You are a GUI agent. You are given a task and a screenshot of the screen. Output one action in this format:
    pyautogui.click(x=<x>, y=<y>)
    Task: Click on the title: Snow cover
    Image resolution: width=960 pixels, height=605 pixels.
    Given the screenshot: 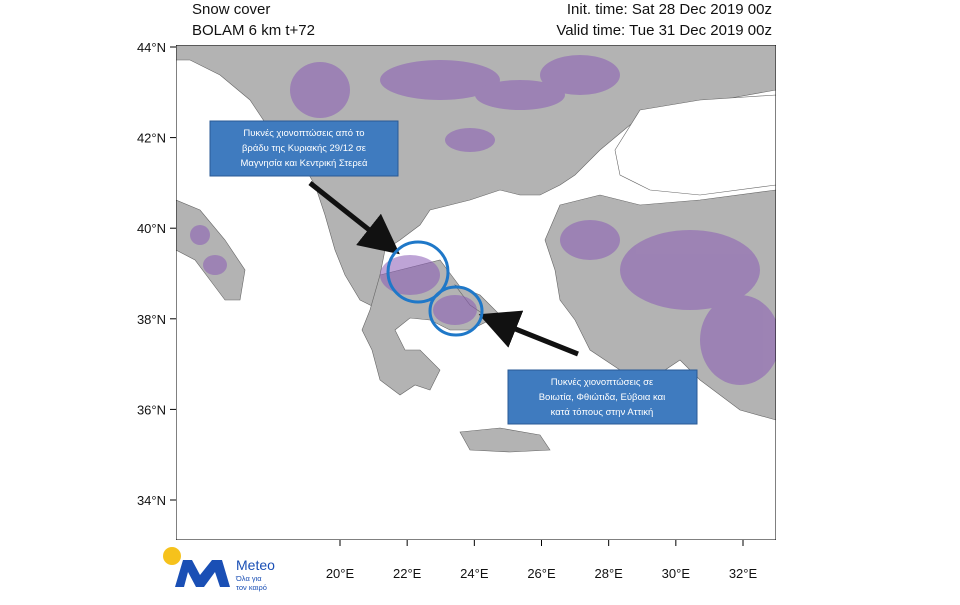 What is the action you would take?
    pyautogui.click(x=231, y=9)
    